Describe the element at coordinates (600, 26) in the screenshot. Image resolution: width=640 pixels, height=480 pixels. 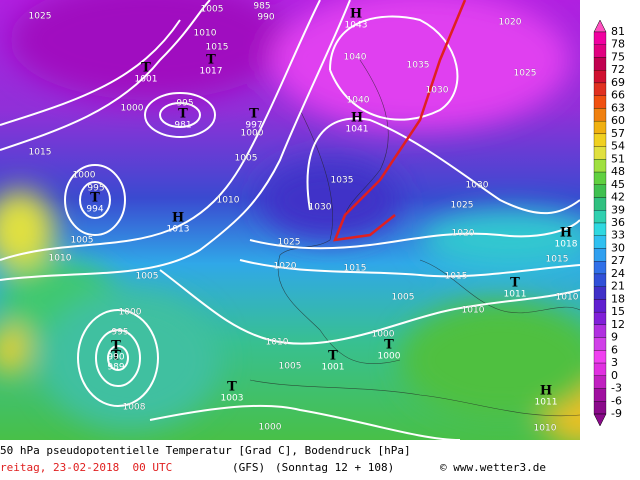
I see `scale-top` at that location.